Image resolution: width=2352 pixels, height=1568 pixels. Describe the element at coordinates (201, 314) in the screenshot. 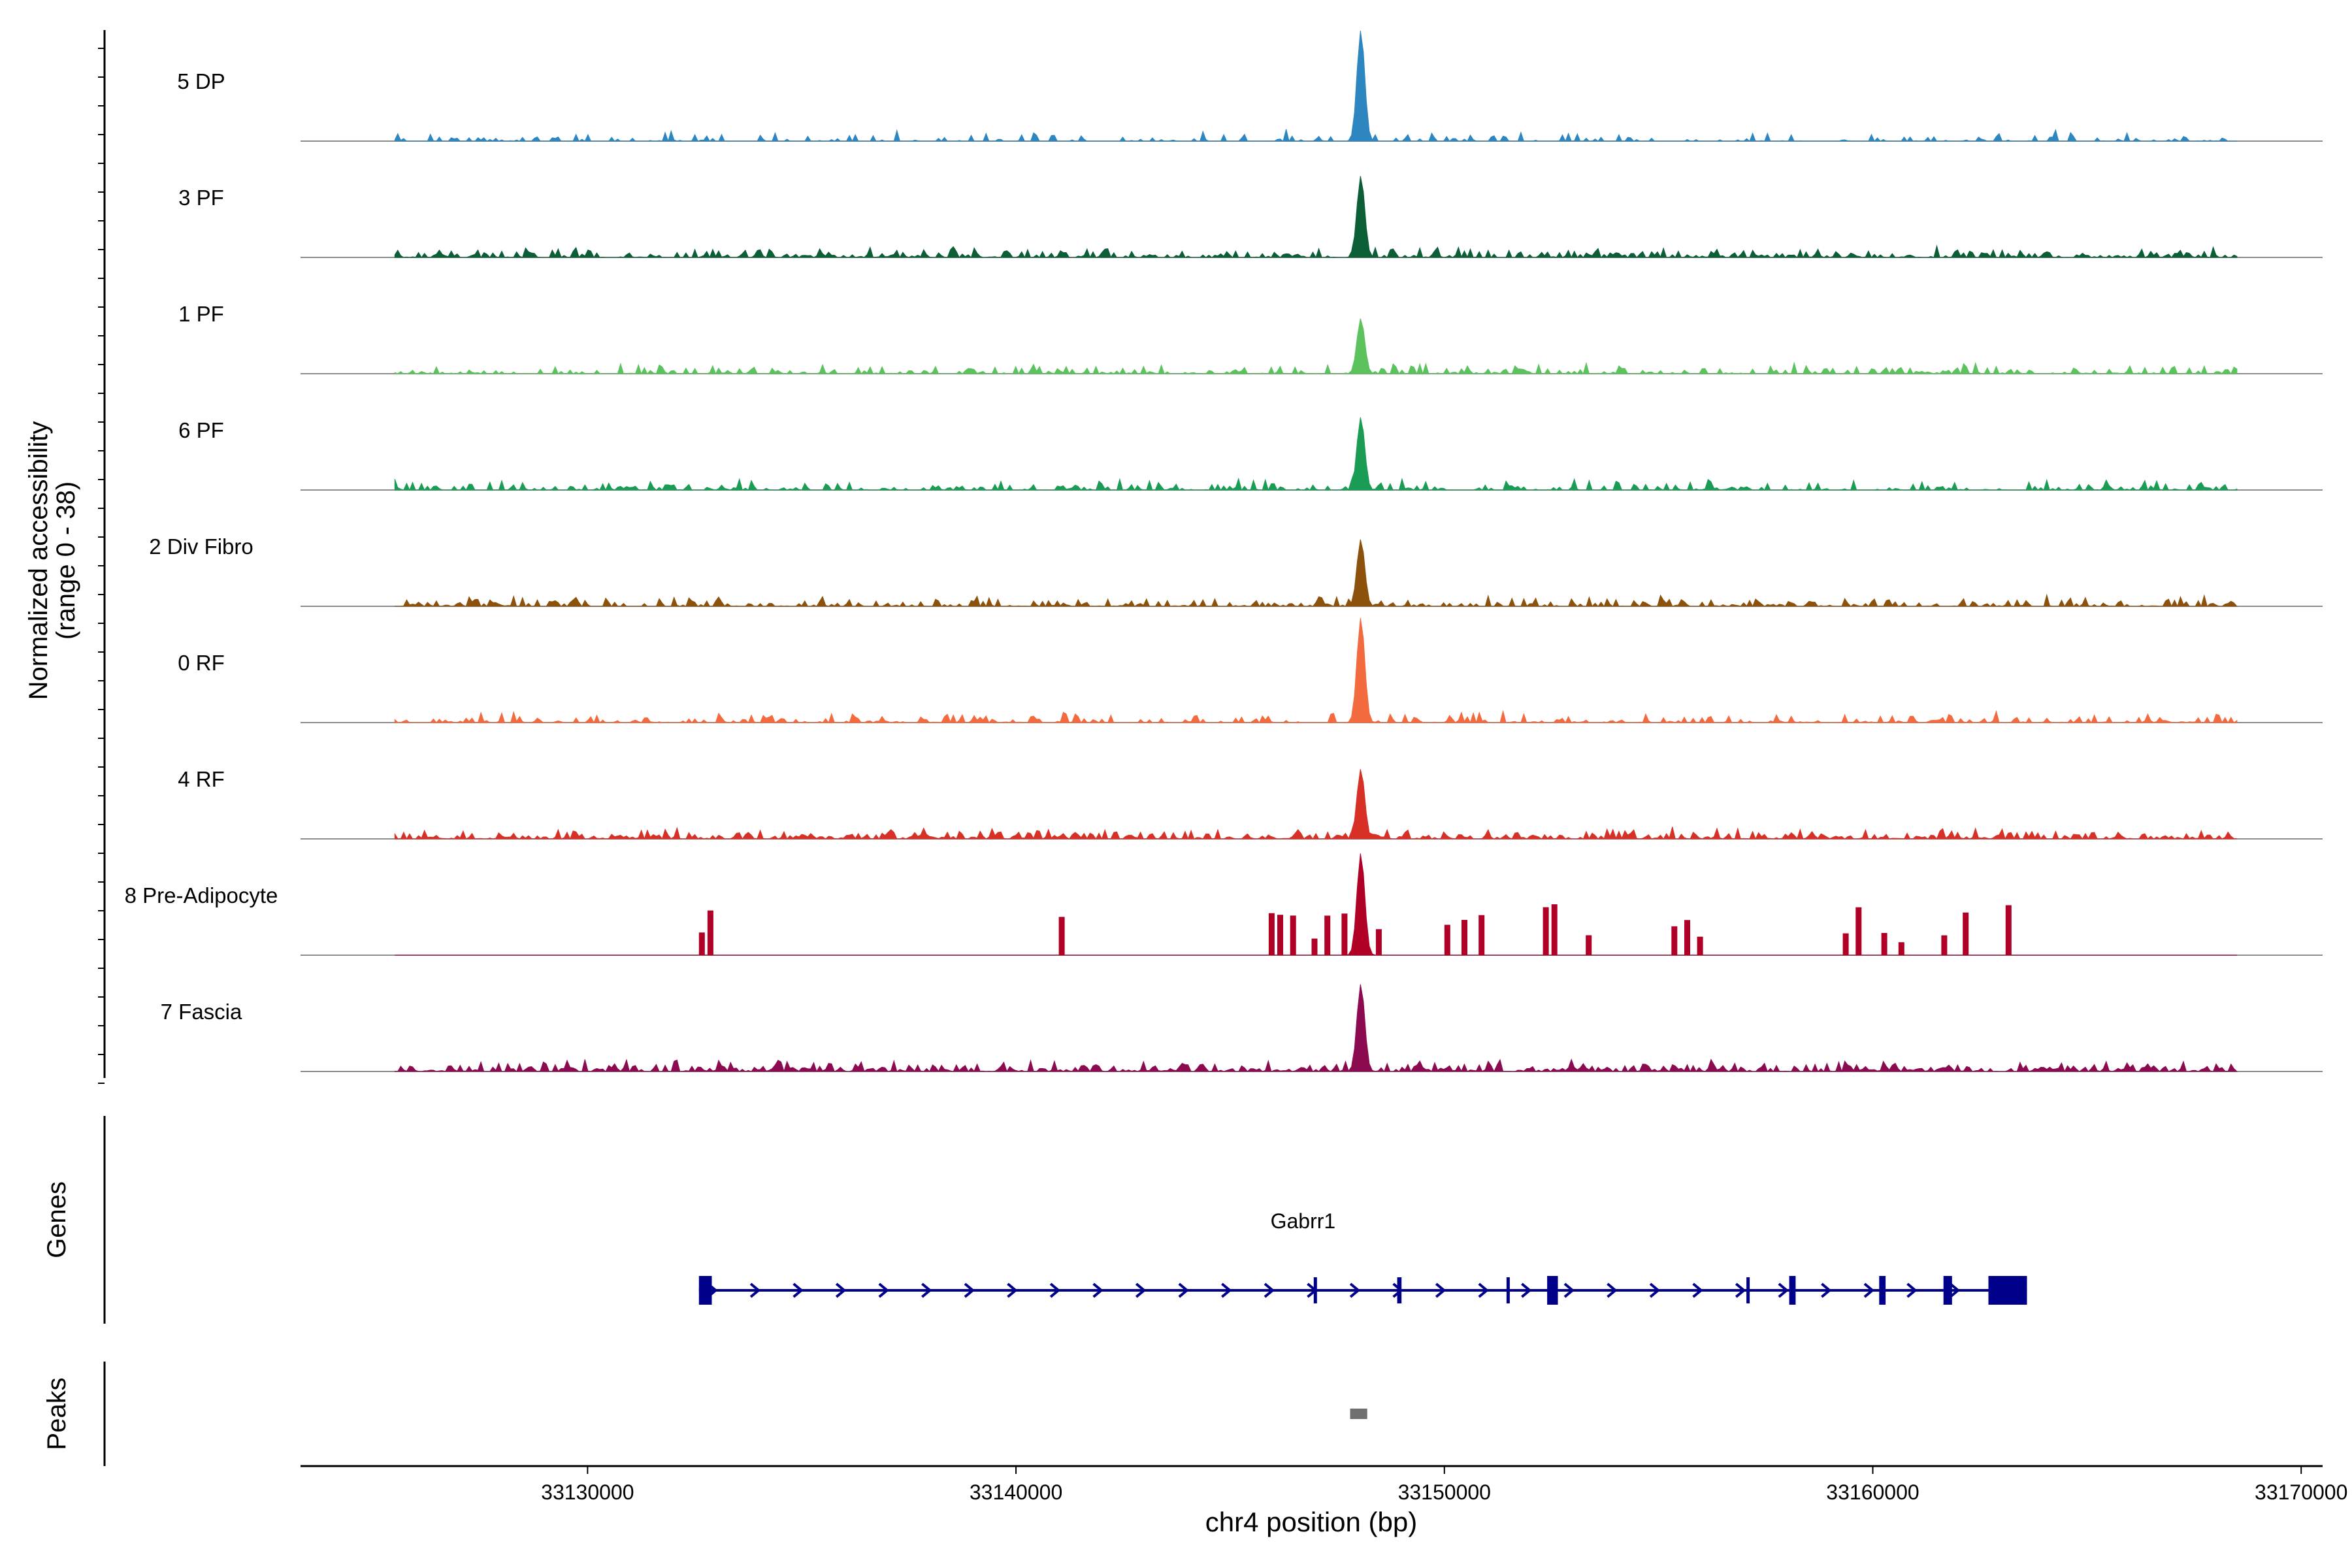

I see `track-label: 1 PF` at that location.